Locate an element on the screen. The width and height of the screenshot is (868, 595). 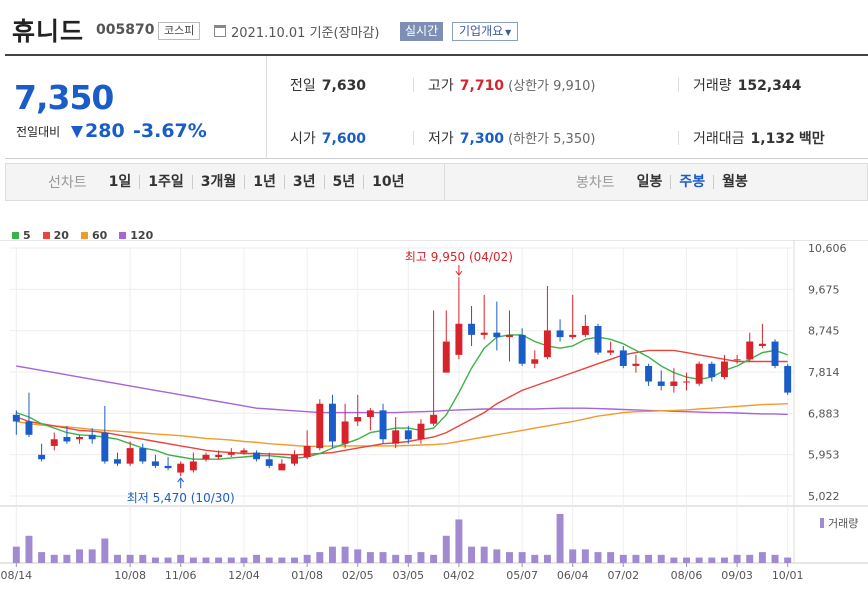
x-tick-label: 11/06 is located at coordinates (181, 575).